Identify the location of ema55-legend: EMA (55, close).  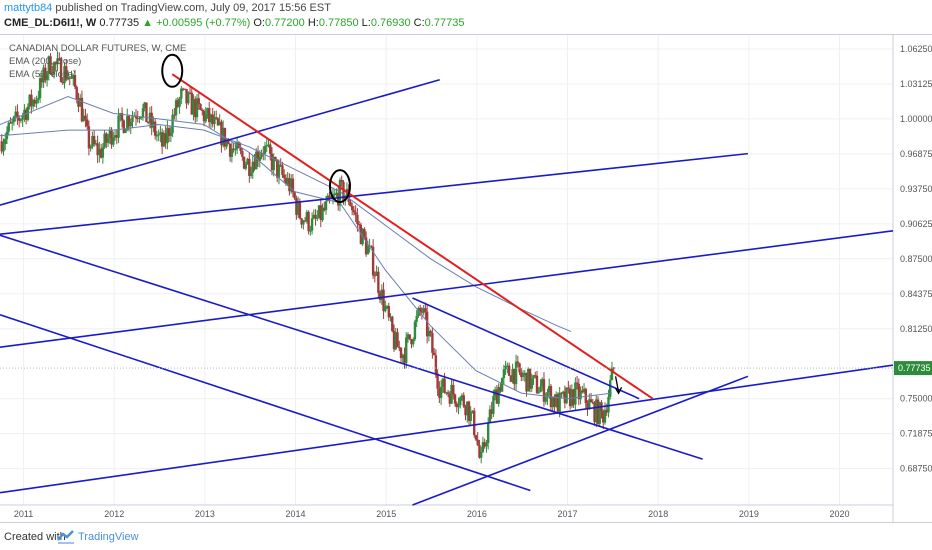
(43, 74).